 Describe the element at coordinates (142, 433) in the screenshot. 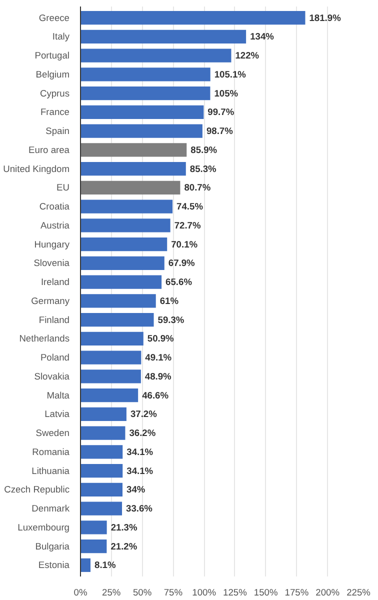

I see `data-label: 36.2%` at that location.